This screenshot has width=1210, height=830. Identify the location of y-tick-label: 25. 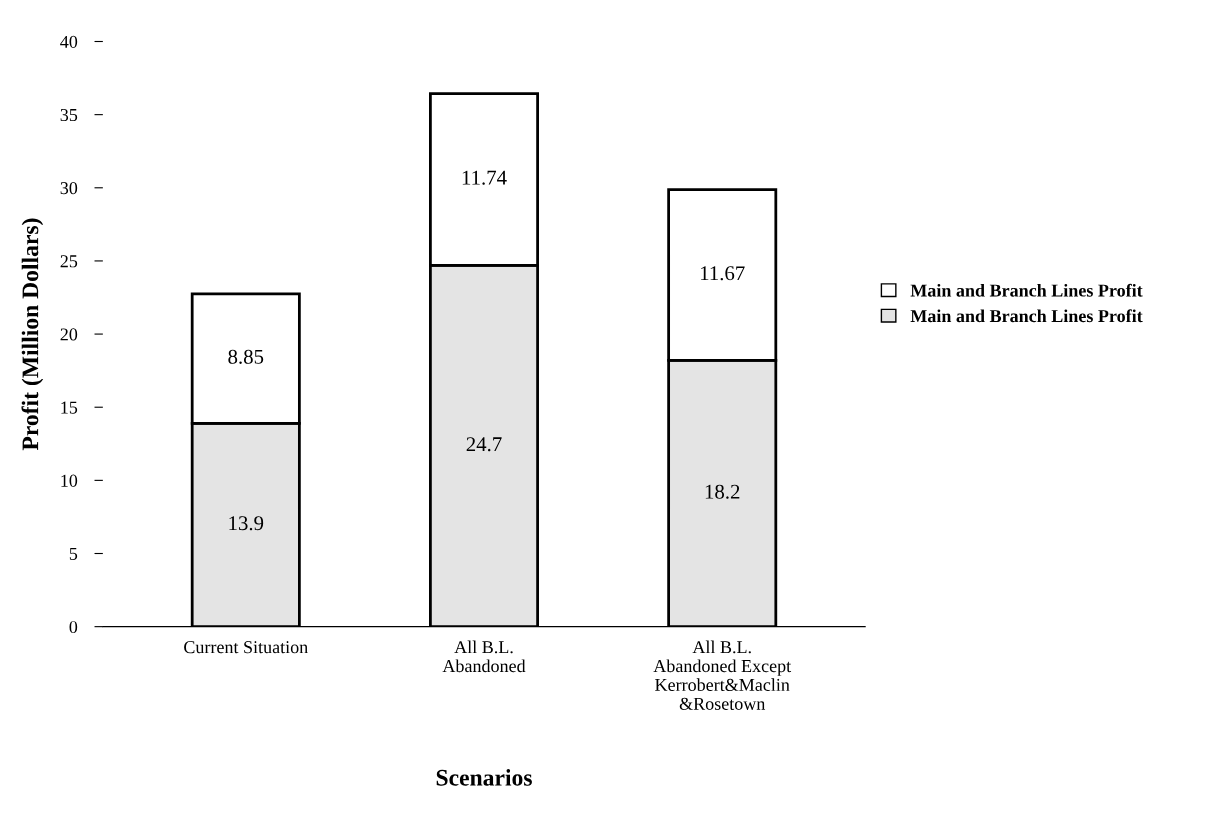
(69, 261).